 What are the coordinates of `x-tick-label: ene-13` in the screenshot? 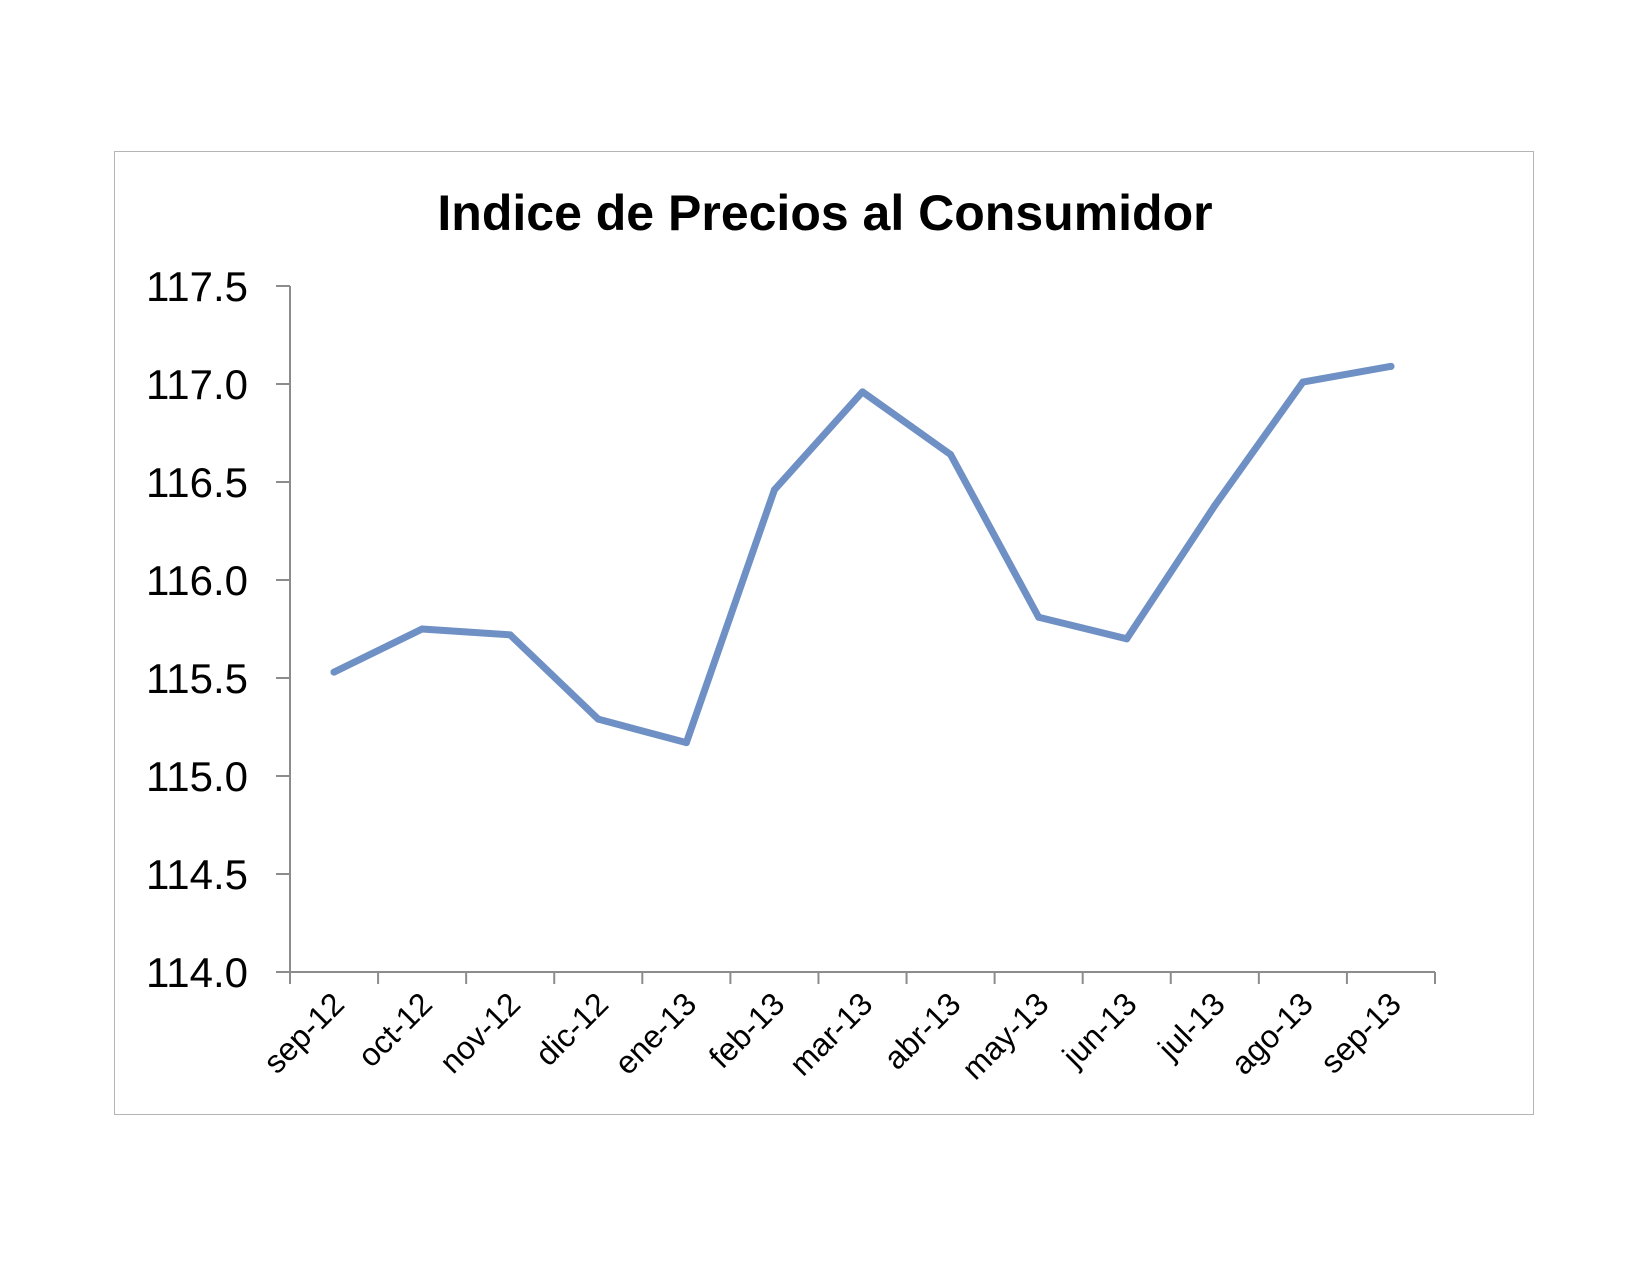 It's located at (655, 1033).